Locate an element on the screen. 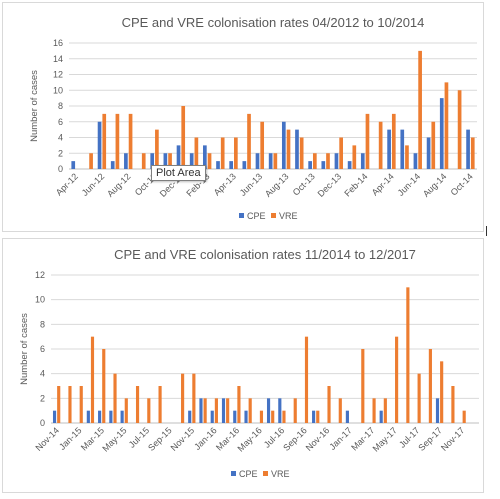  x-tick-label: May-15 is located at coordinates (114, 439).